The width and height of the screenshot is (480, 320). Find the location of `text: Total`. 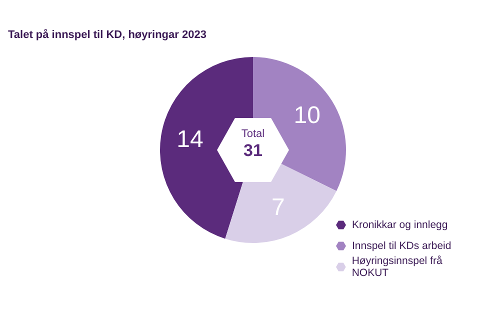

text: Total is located at coordinates (253, 134).